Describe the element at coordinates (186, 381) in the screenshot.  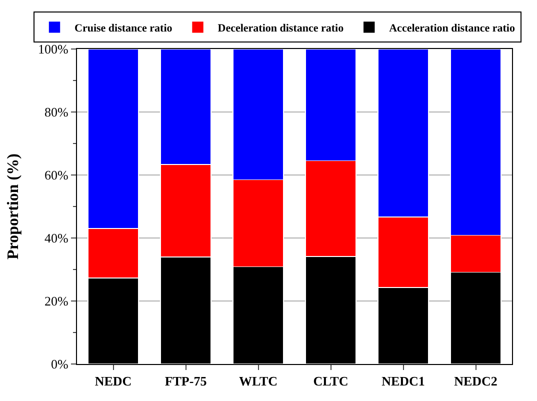
I see `x-tick-label: FTP-75` at that location.